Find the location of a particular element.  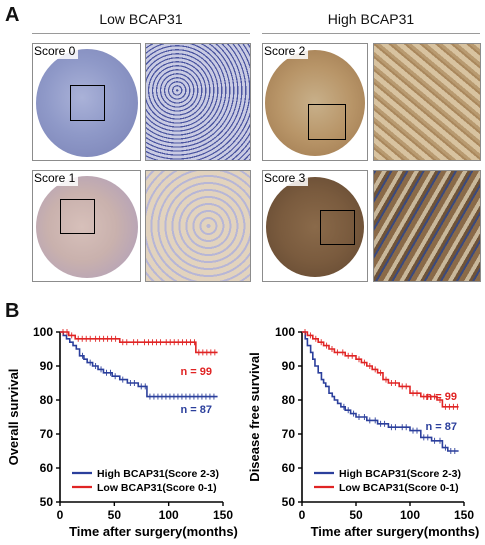

survival-curve-high is located at coordinates (380, 391).